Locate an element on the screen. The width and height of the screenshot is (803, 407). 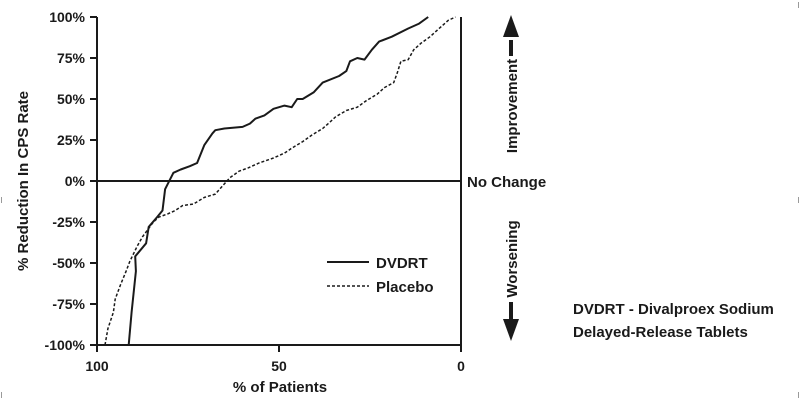
improvement-label: Improvement is located at coordinates (512, 106).